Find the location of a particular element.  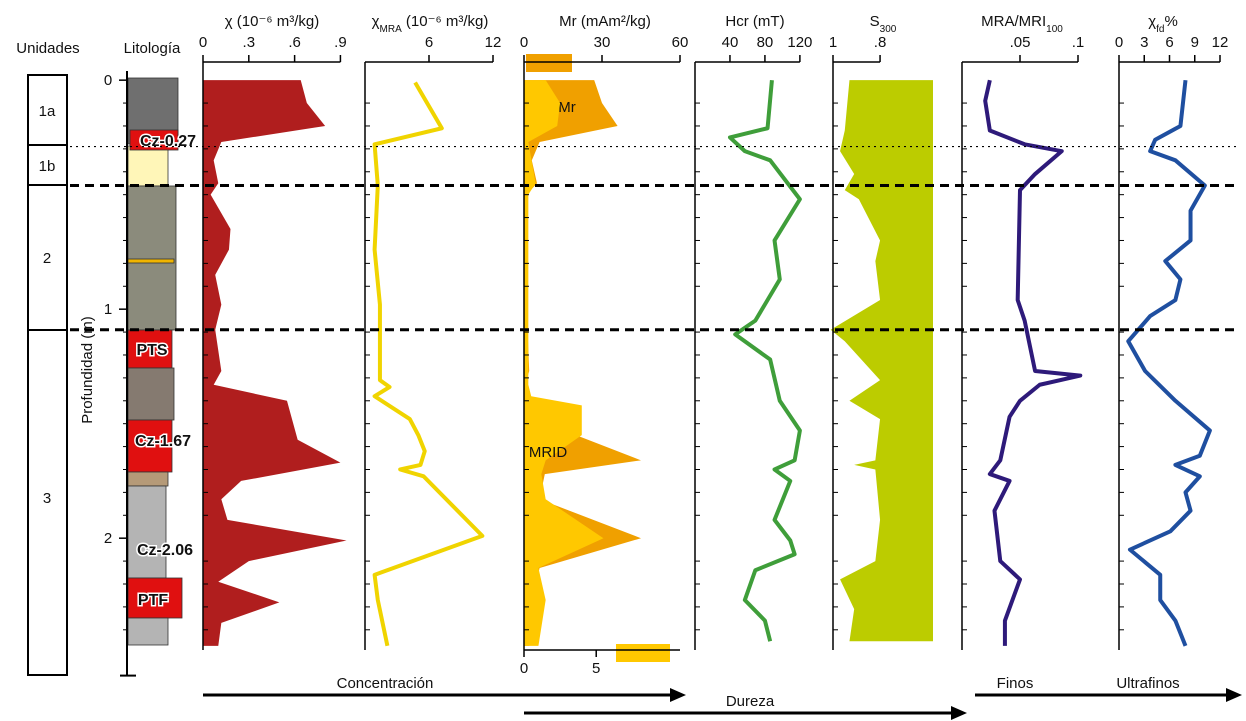

x-tick-label: 120 is located at coordinates (799, 42).